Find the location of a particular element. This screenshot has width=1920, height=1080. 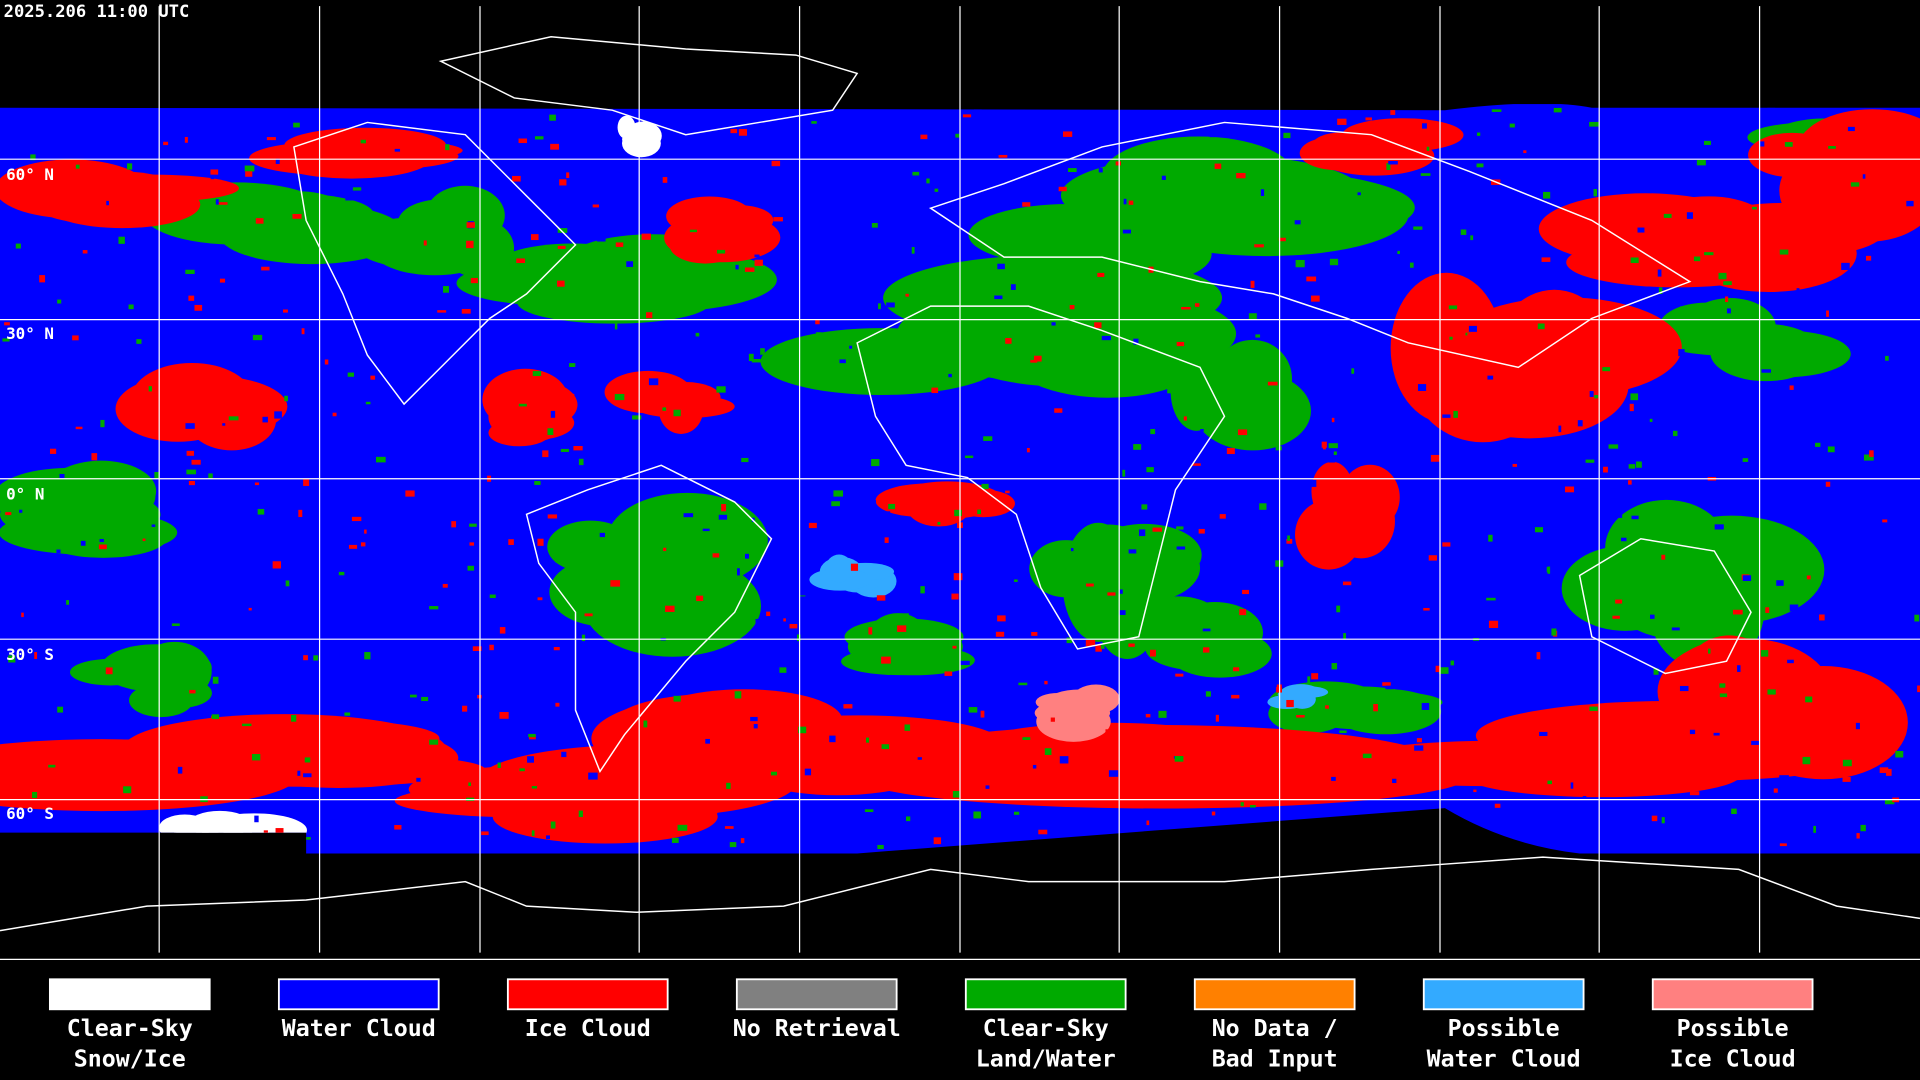

legend-label-line1: Water Cloud is located at coordinates (359, 1028).